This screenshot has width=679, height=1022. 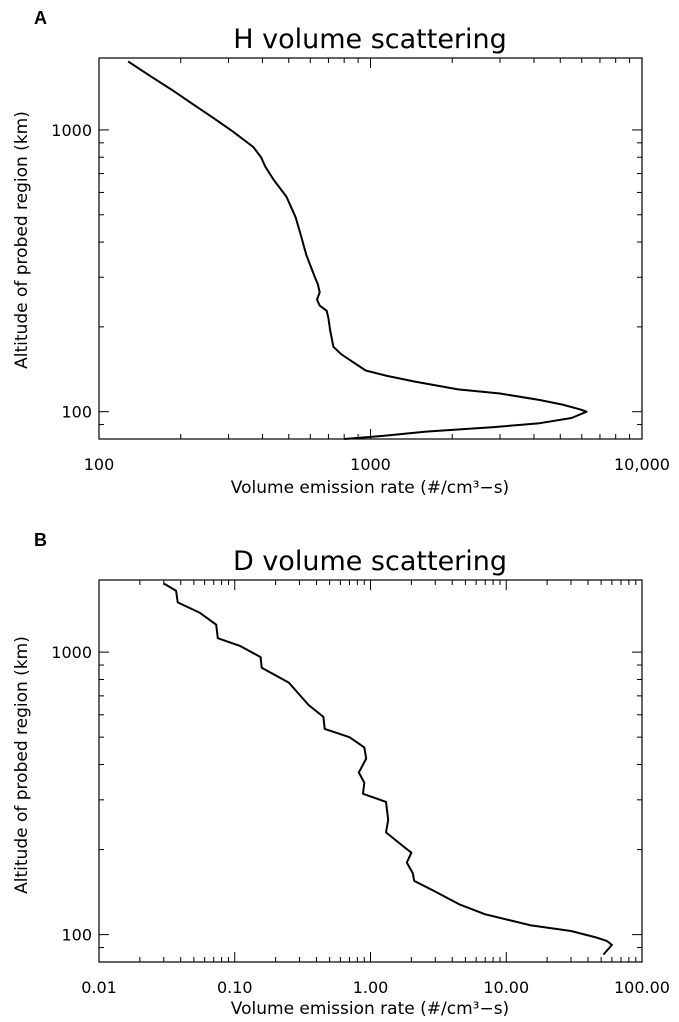 I want to click on panel-b-x-tick-label: 100.00, so click(x=642, y=987).